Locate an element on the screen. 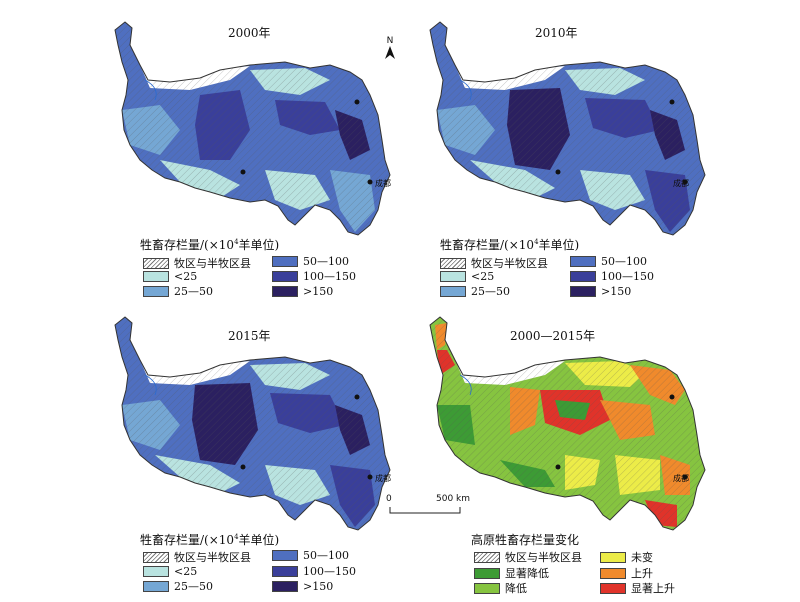 This screenshot has height=602, width=800. map-panel-change: 2000—2015年 成都 is located at coordinates (565, 425).